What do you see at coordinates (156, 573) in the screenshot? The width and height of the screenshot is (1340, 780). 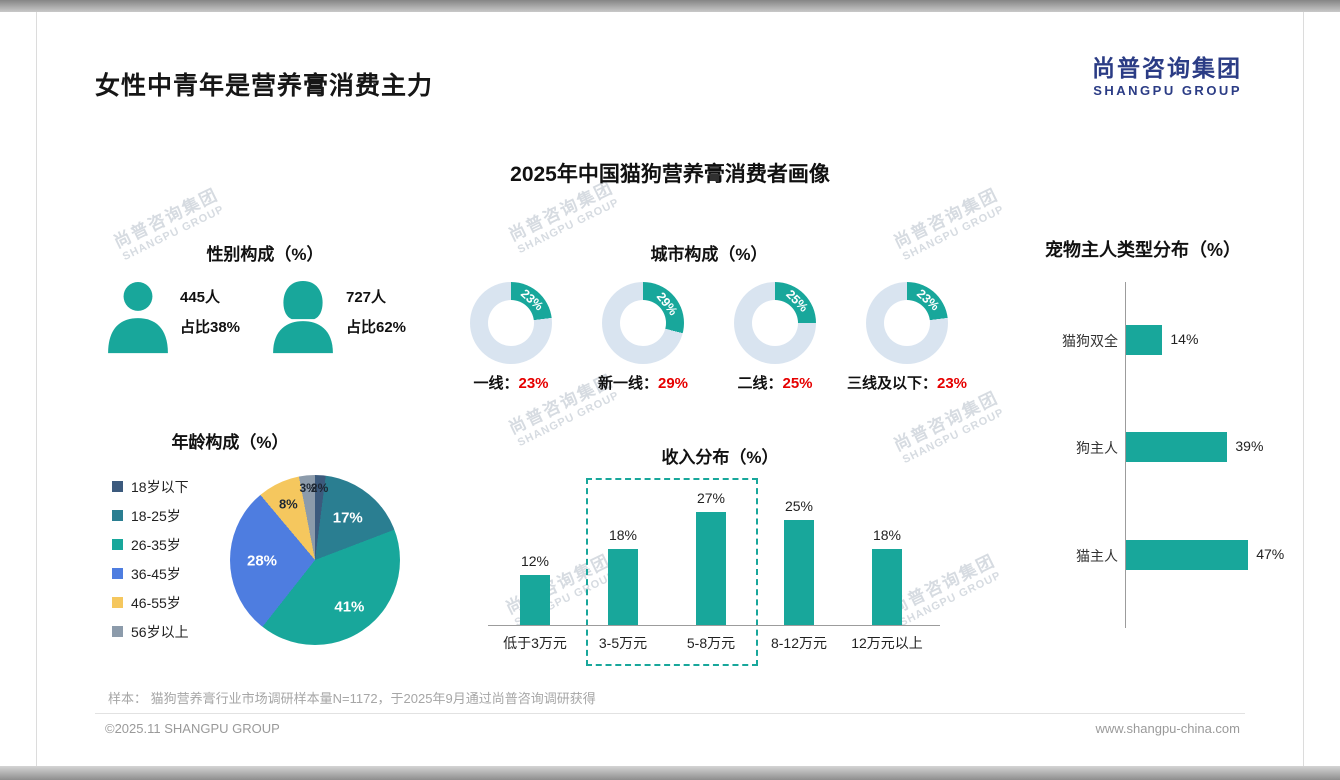 I see `legend-label: 36-45岁` at bounding box center [156, 573].